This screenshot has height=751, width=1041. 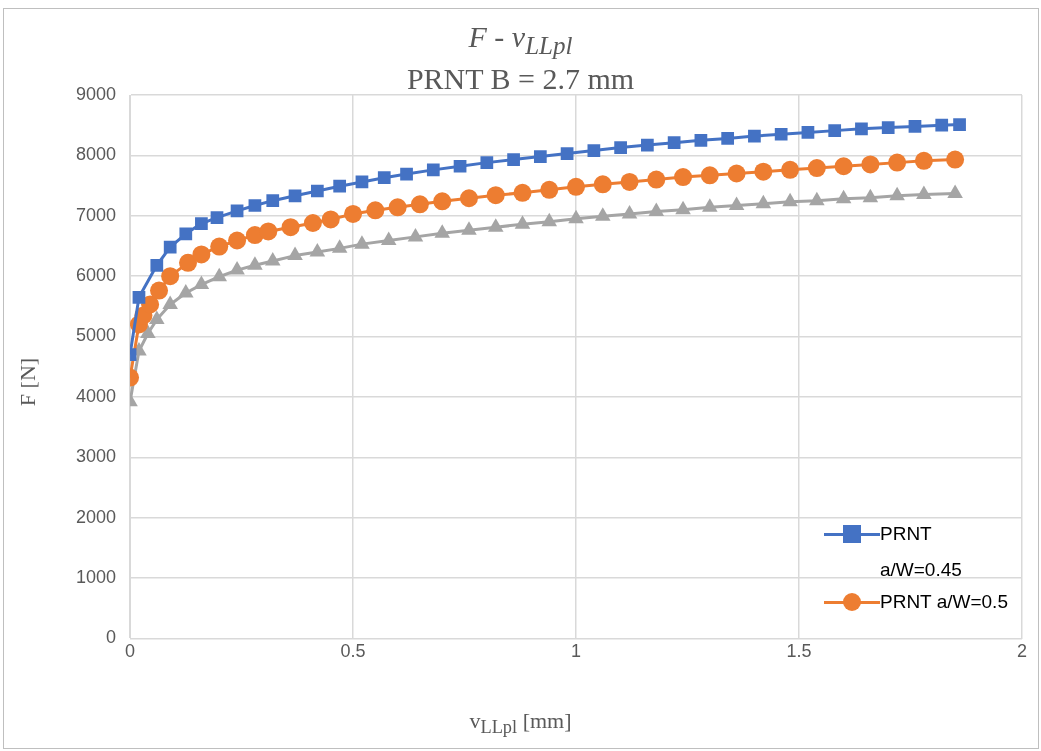 I want to click on y-tick-label: 8000, so click(x=96, y=154).